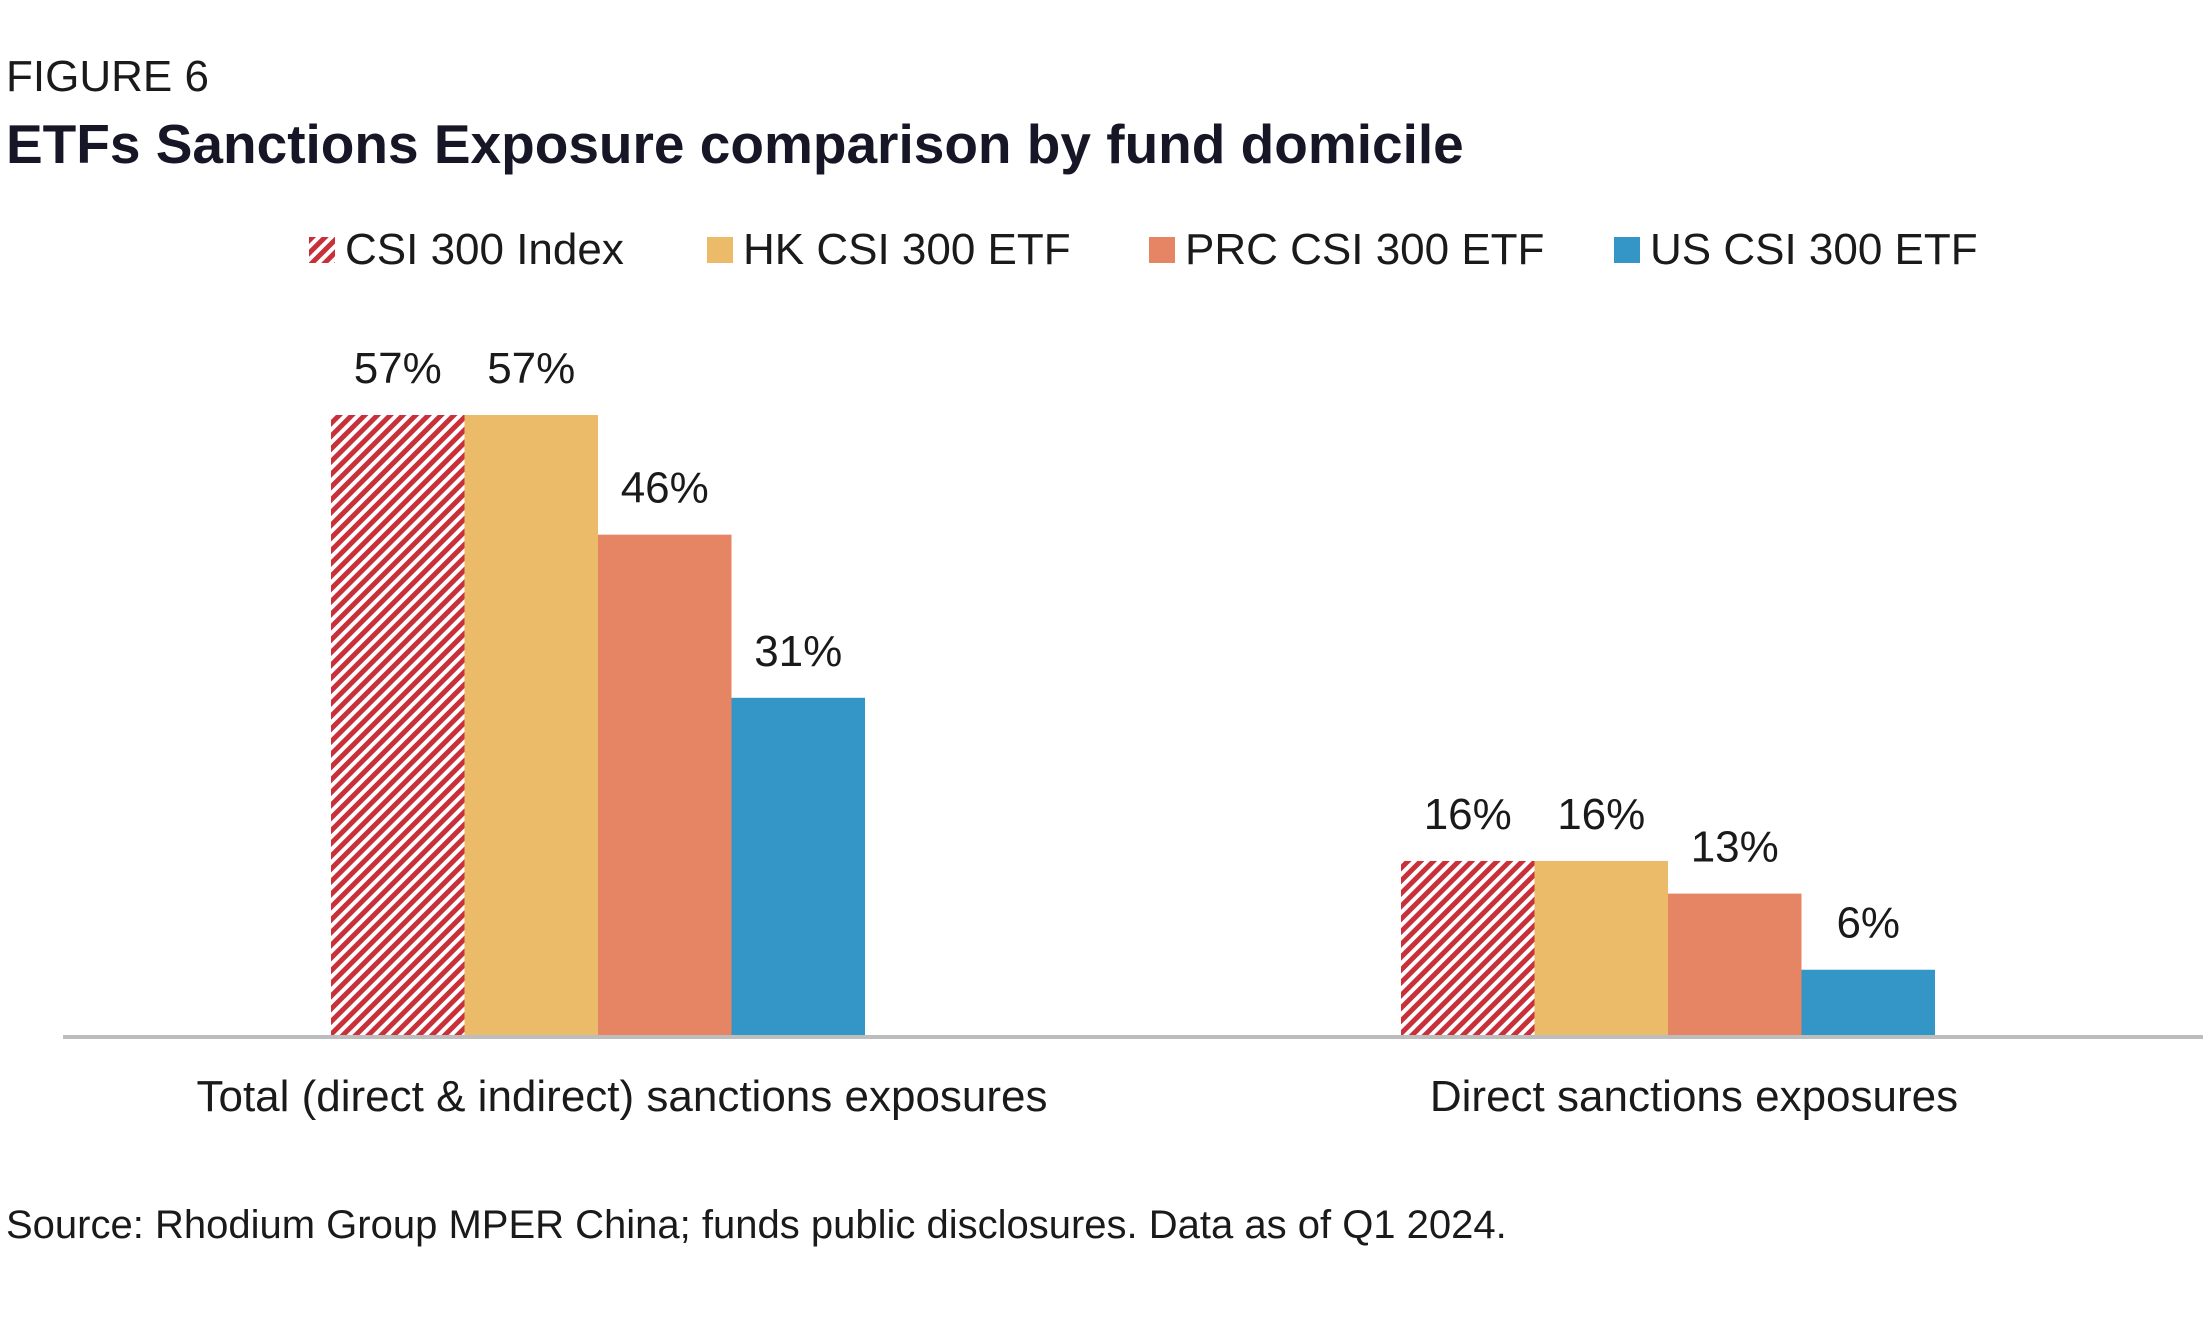 The image size is (2203, 1332). I want to click on legend-swatch-hk-csi-300-etf, so click(720, 250).